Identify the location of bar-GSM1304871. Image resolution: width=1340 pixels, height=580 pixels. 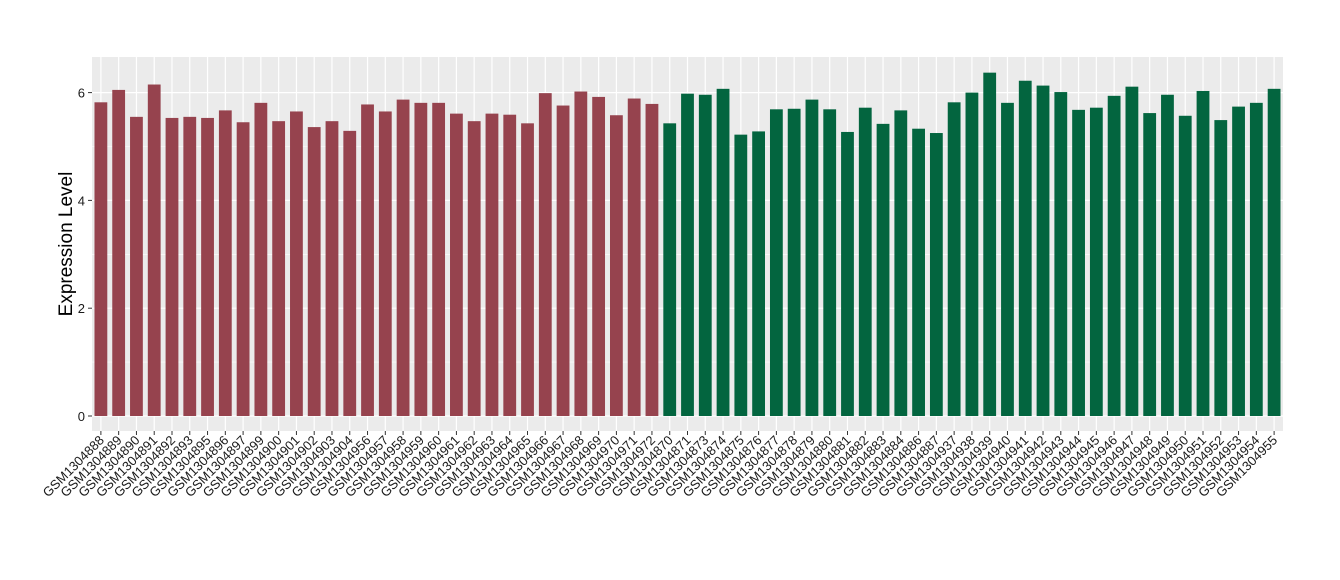
(687, 254).